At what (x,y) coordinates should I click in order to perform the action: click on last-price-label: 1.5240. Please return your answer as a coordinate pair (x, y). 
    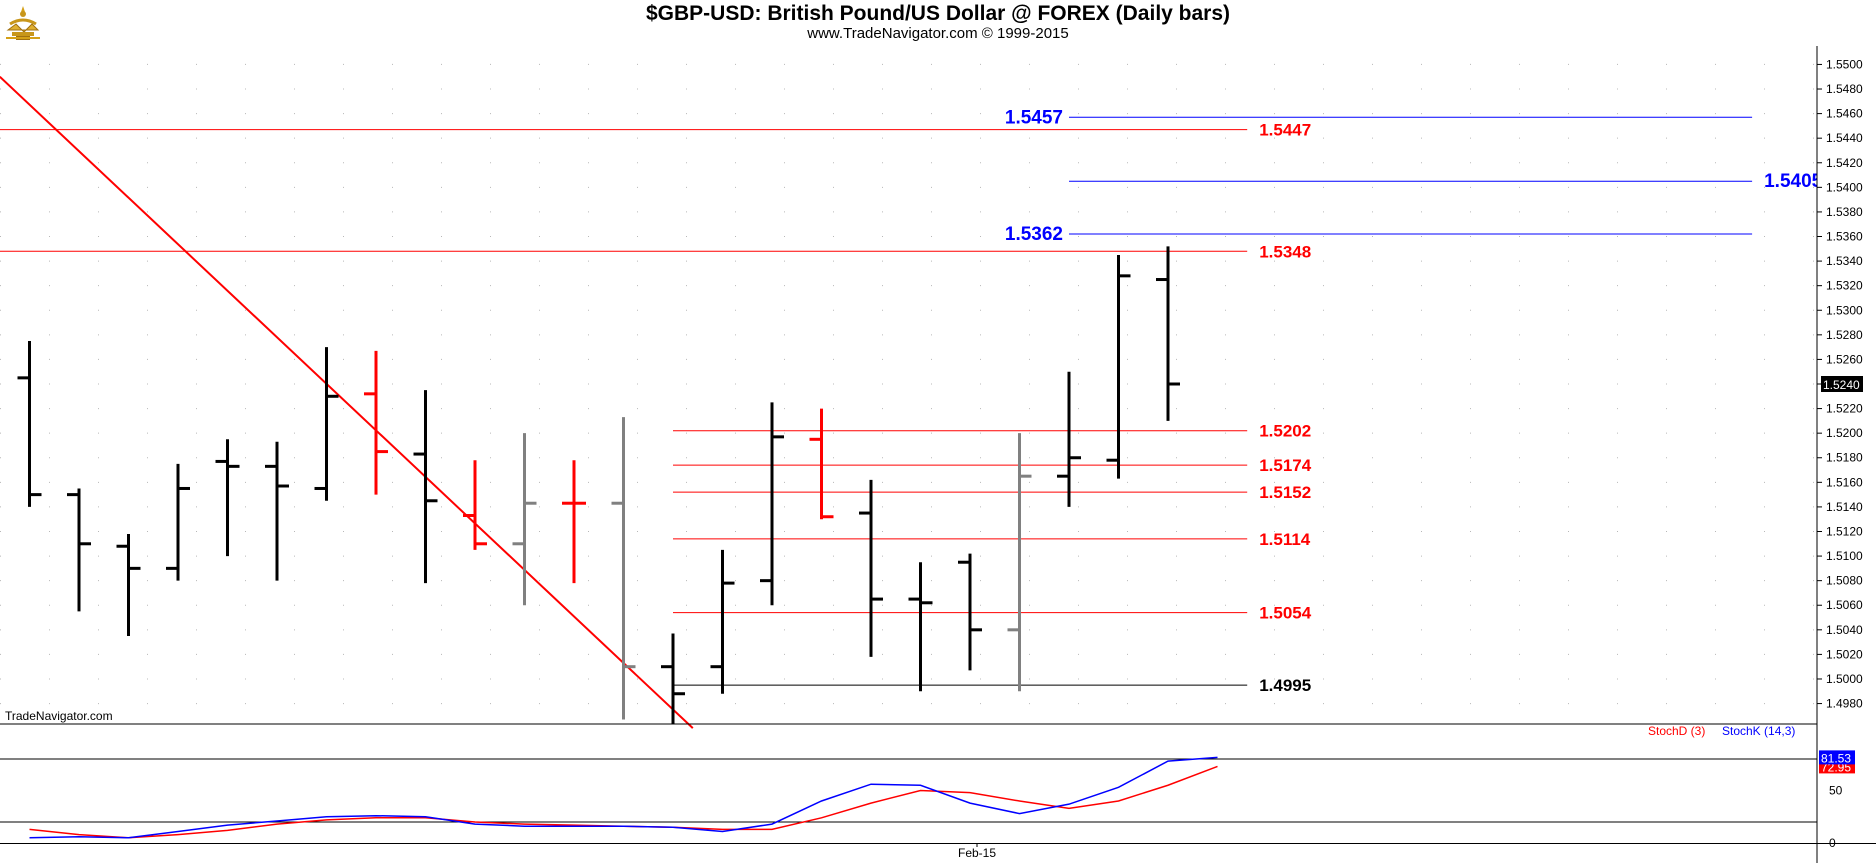
    Looking at the image, I should click on (1841, 385).